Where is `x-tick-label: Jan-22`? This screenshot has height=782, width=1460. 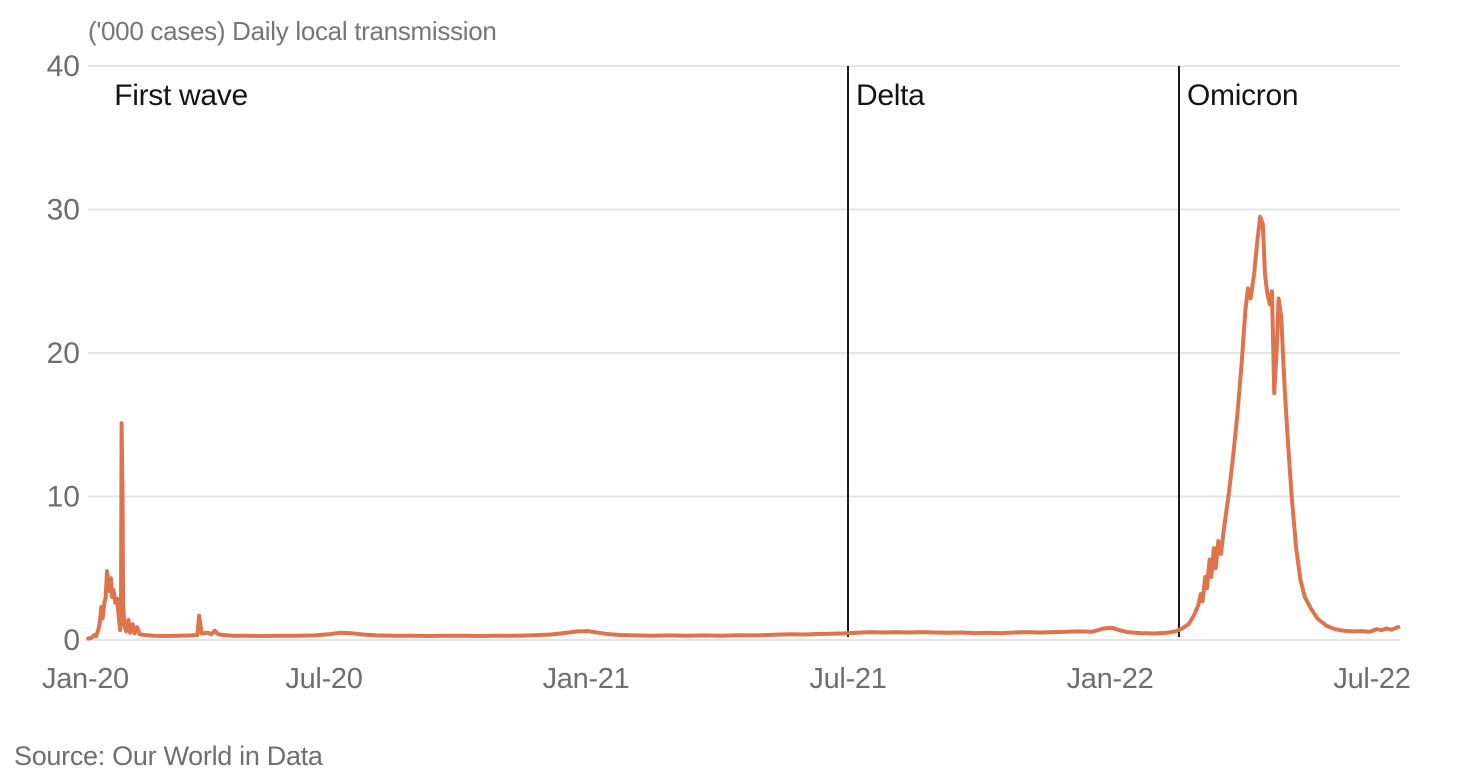
x-tick-label: Jan-22 is located at coordinates (1110, 679).